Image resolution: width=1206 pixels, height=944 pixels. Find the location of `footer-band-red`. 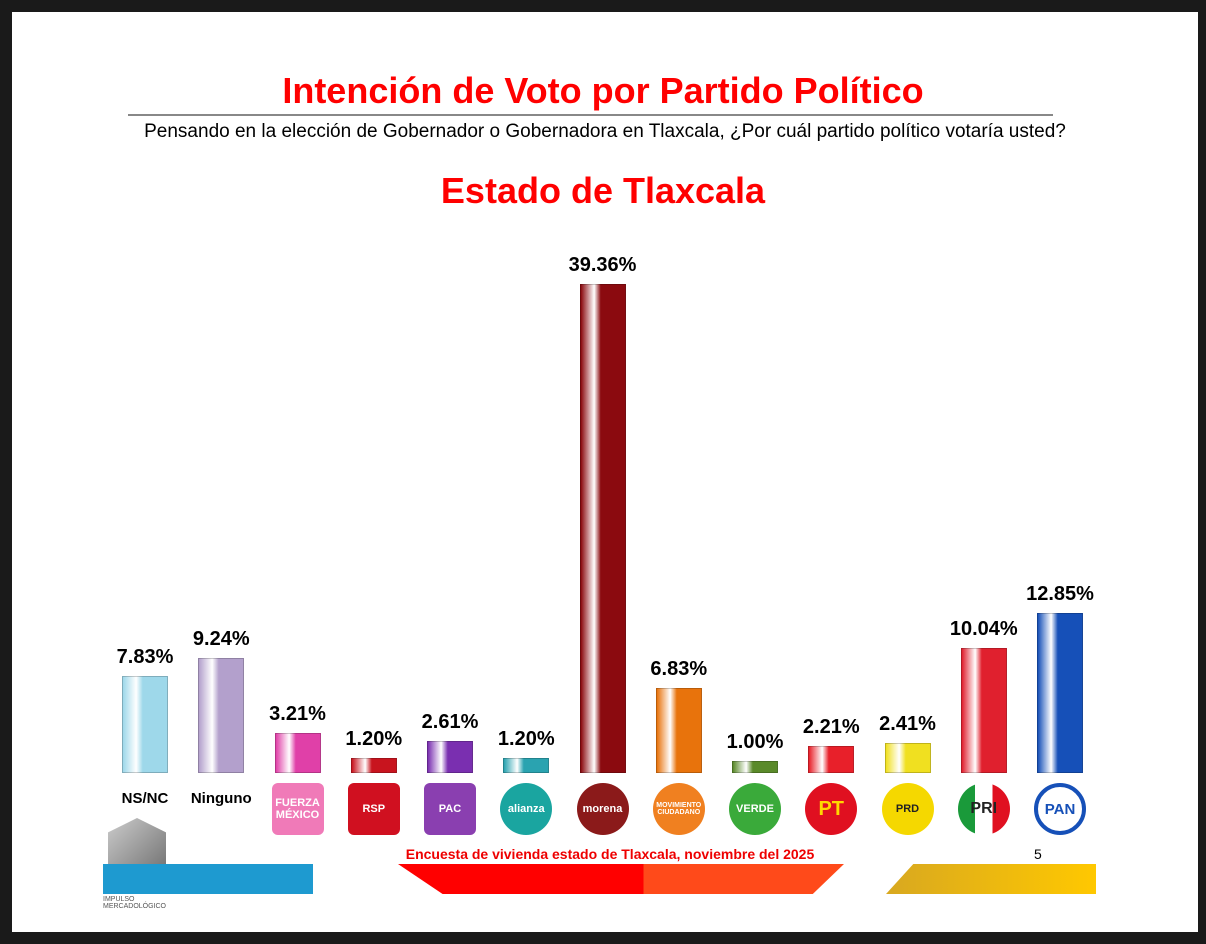

footer-band-red is located at coordinates (621, 879).